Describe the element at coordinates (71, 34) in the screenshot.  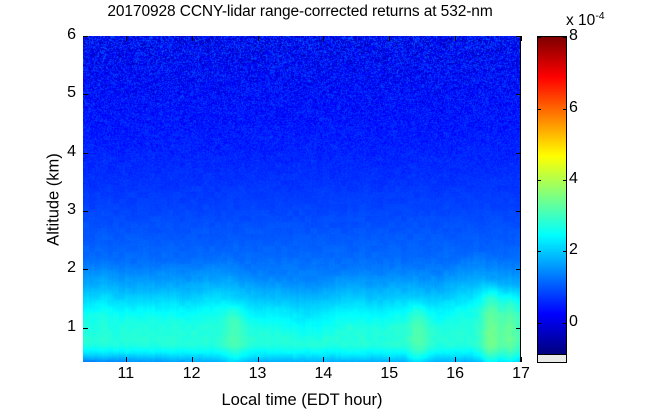
I see `y-tick-label-6: 6` at that location.